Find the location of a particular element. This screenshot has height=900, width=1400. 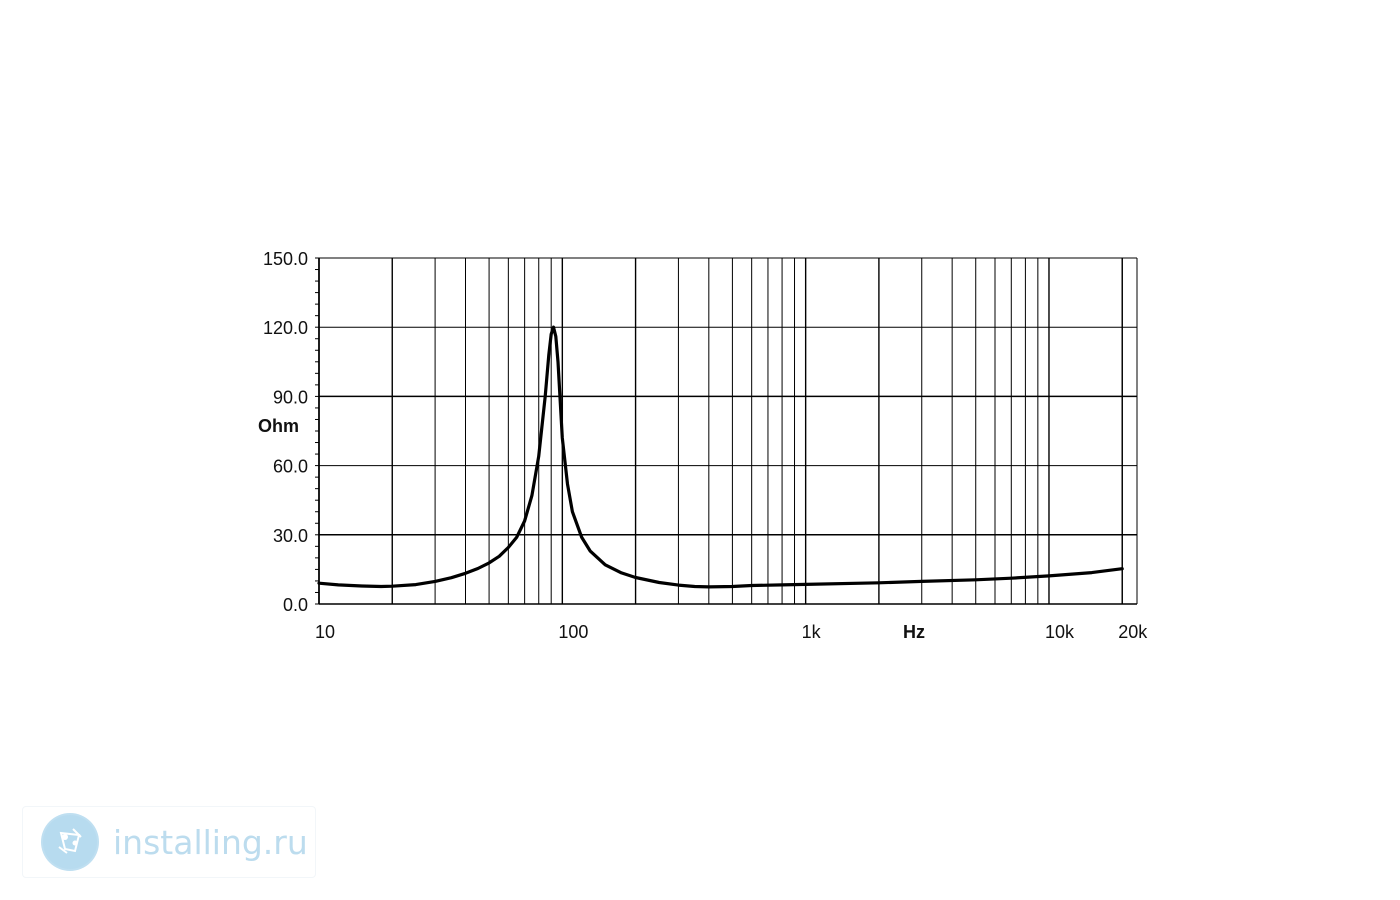

x-tick-label: 10k is located at coordinates (1060, 632).